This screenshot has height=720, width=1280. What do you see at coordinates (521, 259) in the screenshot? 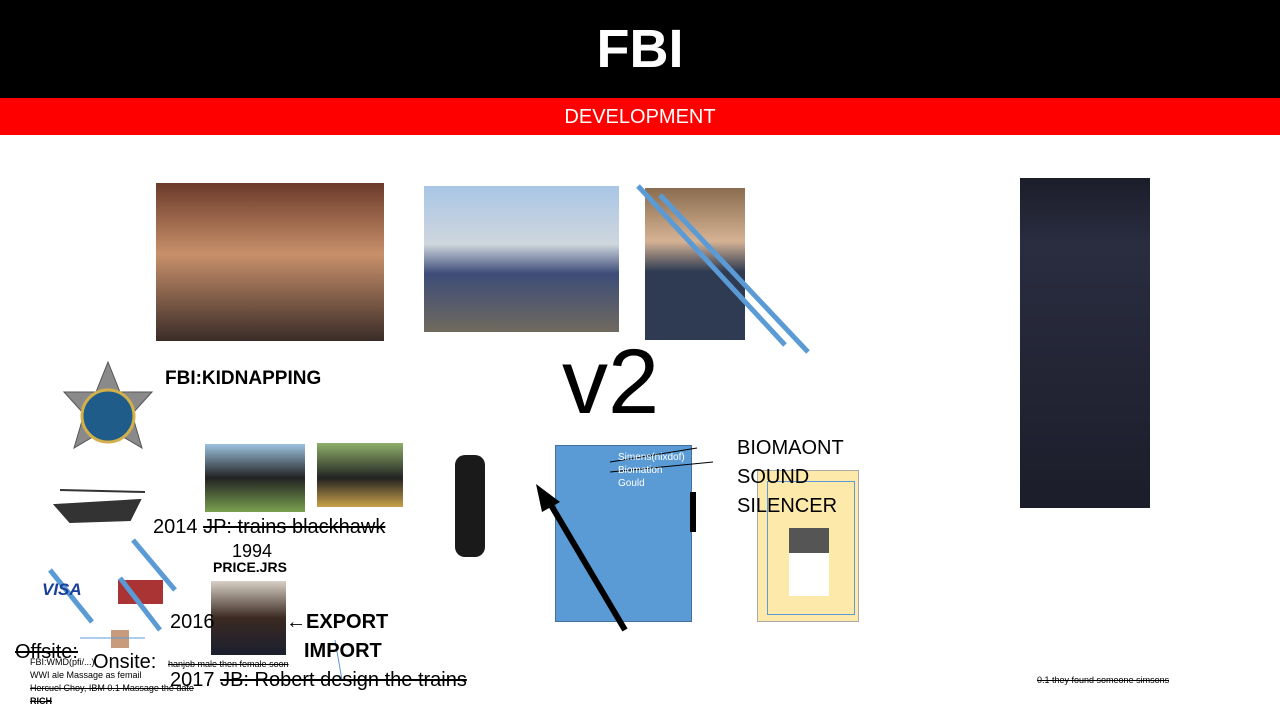
I see `train-photo` at bounding box center [521, 259].